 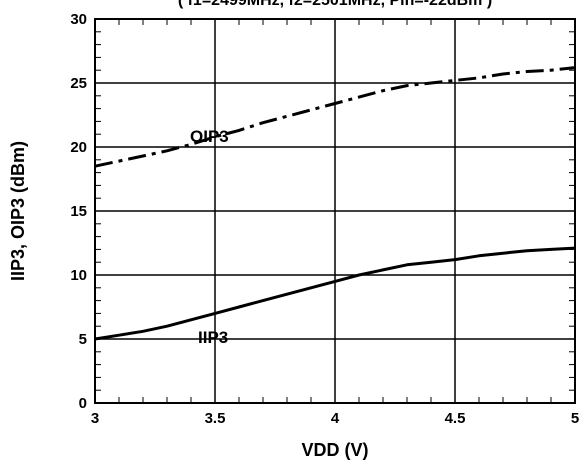 I want to click on y-axis-title: IIP3, OIP3 (dBm), so click(x=18, y=211).